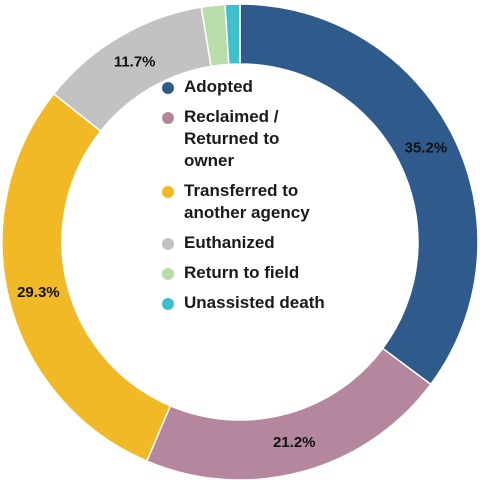  I want to click on data-label-transferred: 29.3%, so click(38, 292).